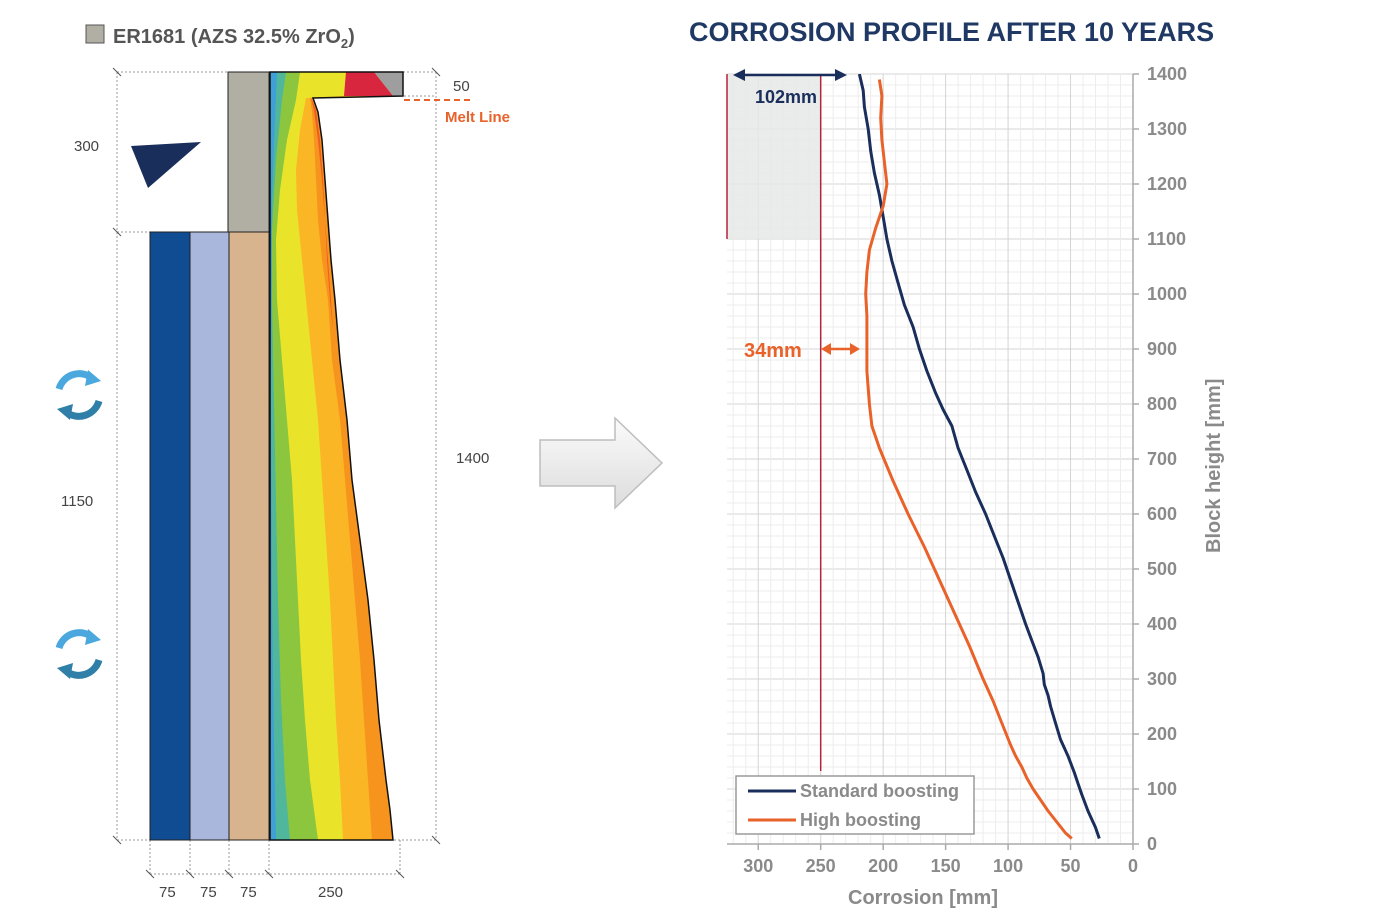 This screenshot has height=912, width=1387. Describe the element at coordinates (773, 351) in the screenshot. I see `gap-bottom-label: 34mm` at that location.